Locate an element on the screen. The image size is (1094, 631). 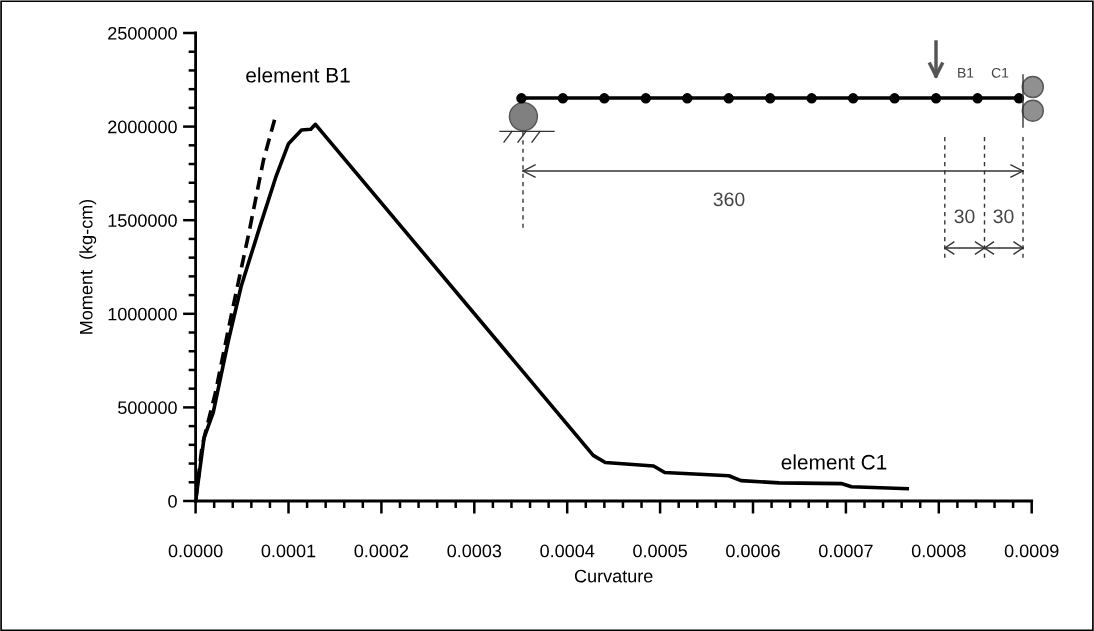
x-tick-label: 0.0007 is located at coordinates (846, 551).